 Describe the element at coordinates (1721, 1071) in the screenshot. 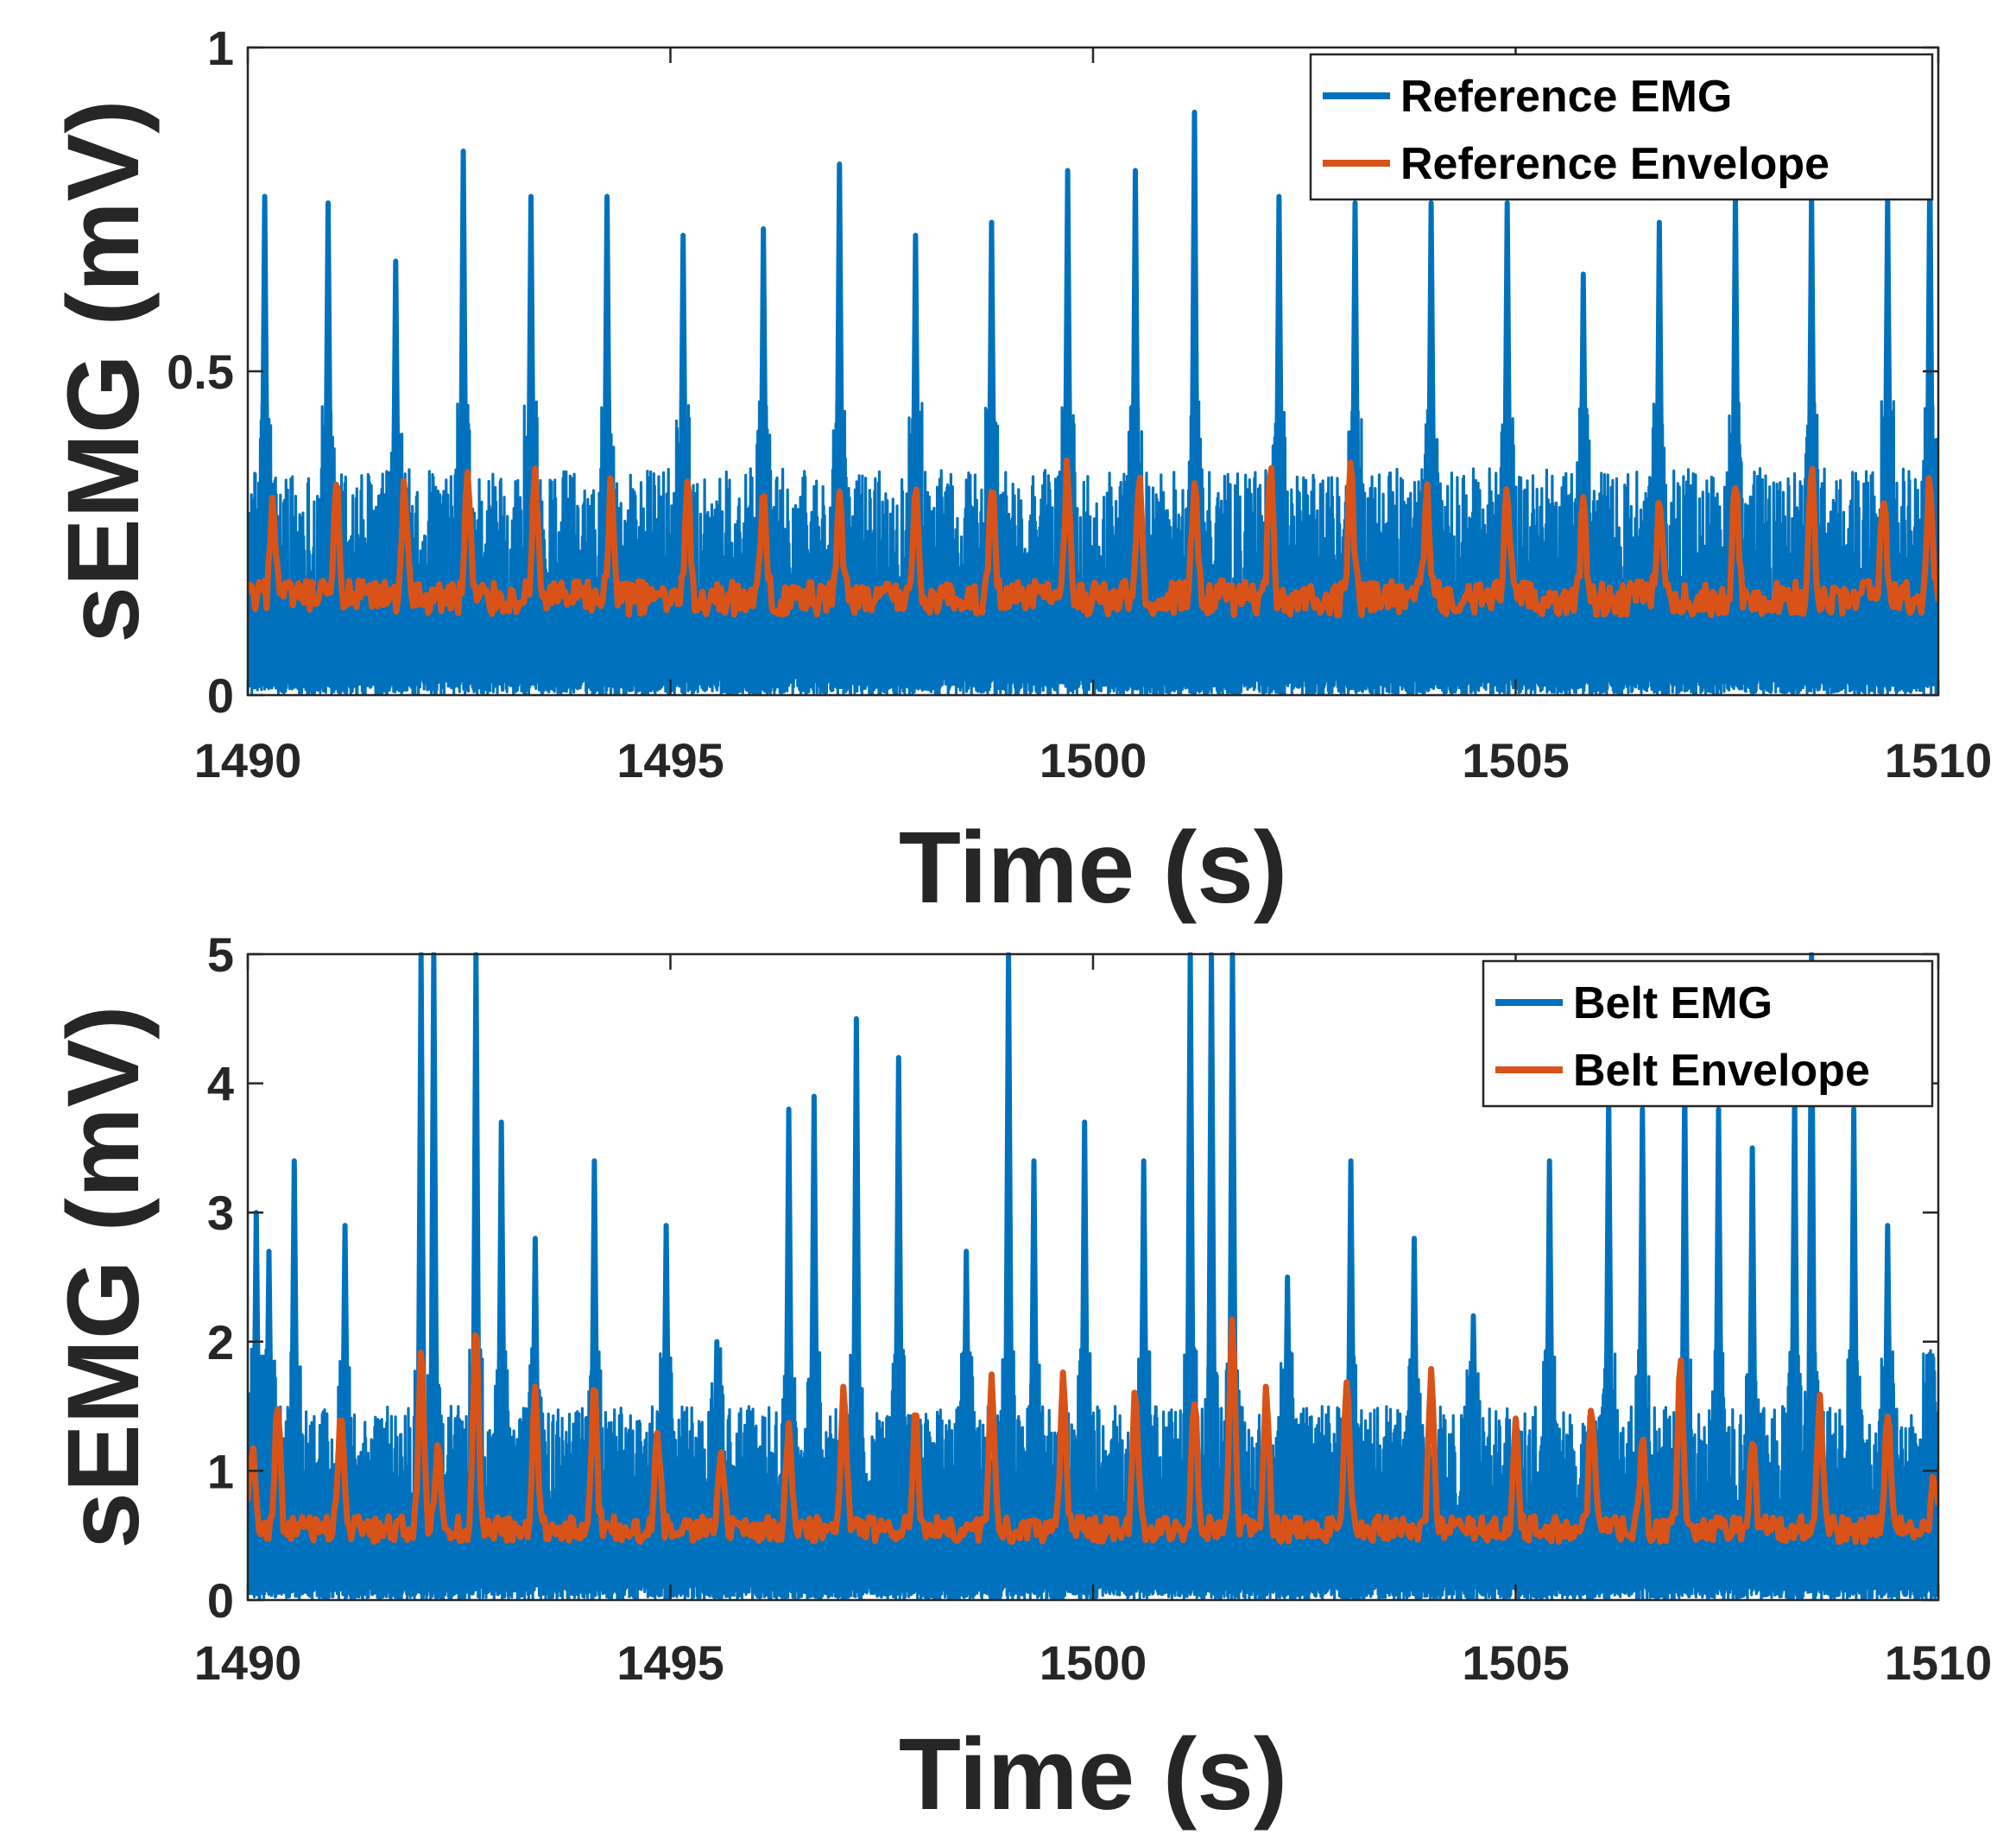

I see `legend-label: Belt Envelope` at that location.